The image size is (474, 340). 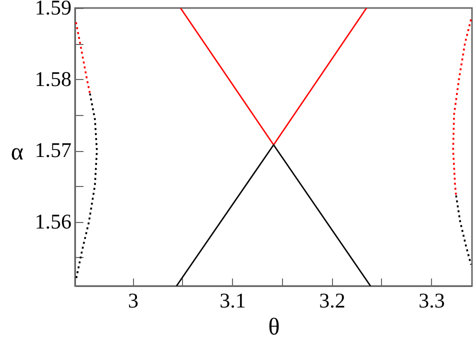 What do you see at coordinates (53, 78) in the screenshot?
I see `y-tick-label: 1.58` at bounding box center [53, 78].